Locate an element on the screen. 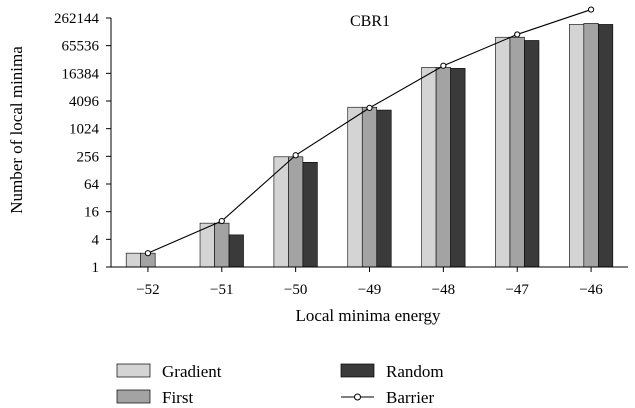 This screenshot has width=635, height=408. y-ticks-layer: 1 4 16 64 256 1024 4096 16384 65536 262144 is located at coordinates (82, 143).